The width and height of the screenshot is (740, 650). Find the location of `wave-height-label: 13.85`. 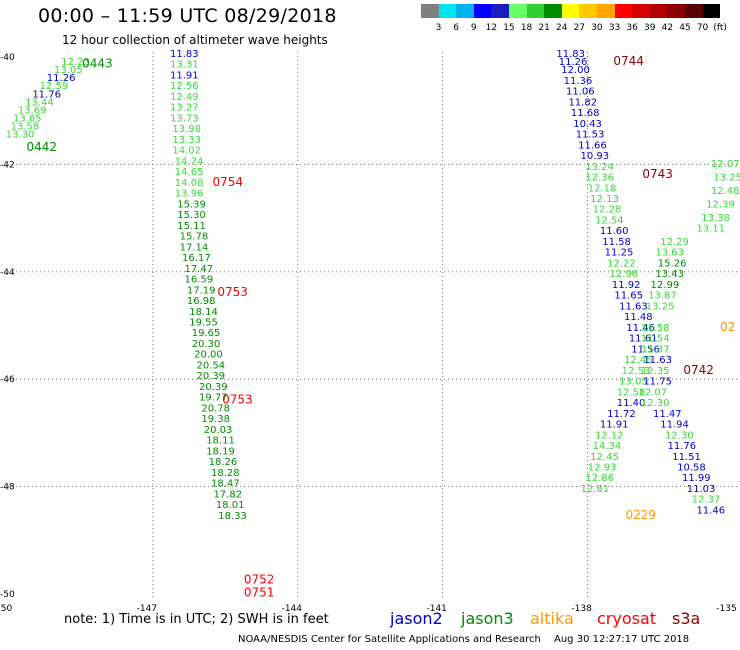

wave-height-label: 13.85 is located at coordinates (27, 118).